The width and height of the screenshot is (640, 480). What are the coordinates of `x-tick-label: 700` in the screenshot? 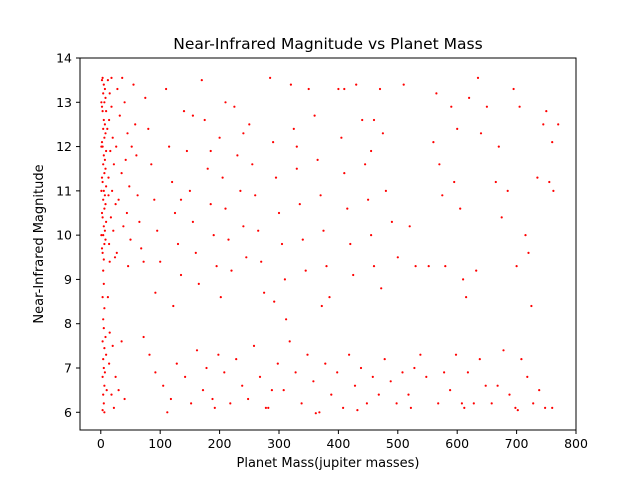 It's located at (517, 443).